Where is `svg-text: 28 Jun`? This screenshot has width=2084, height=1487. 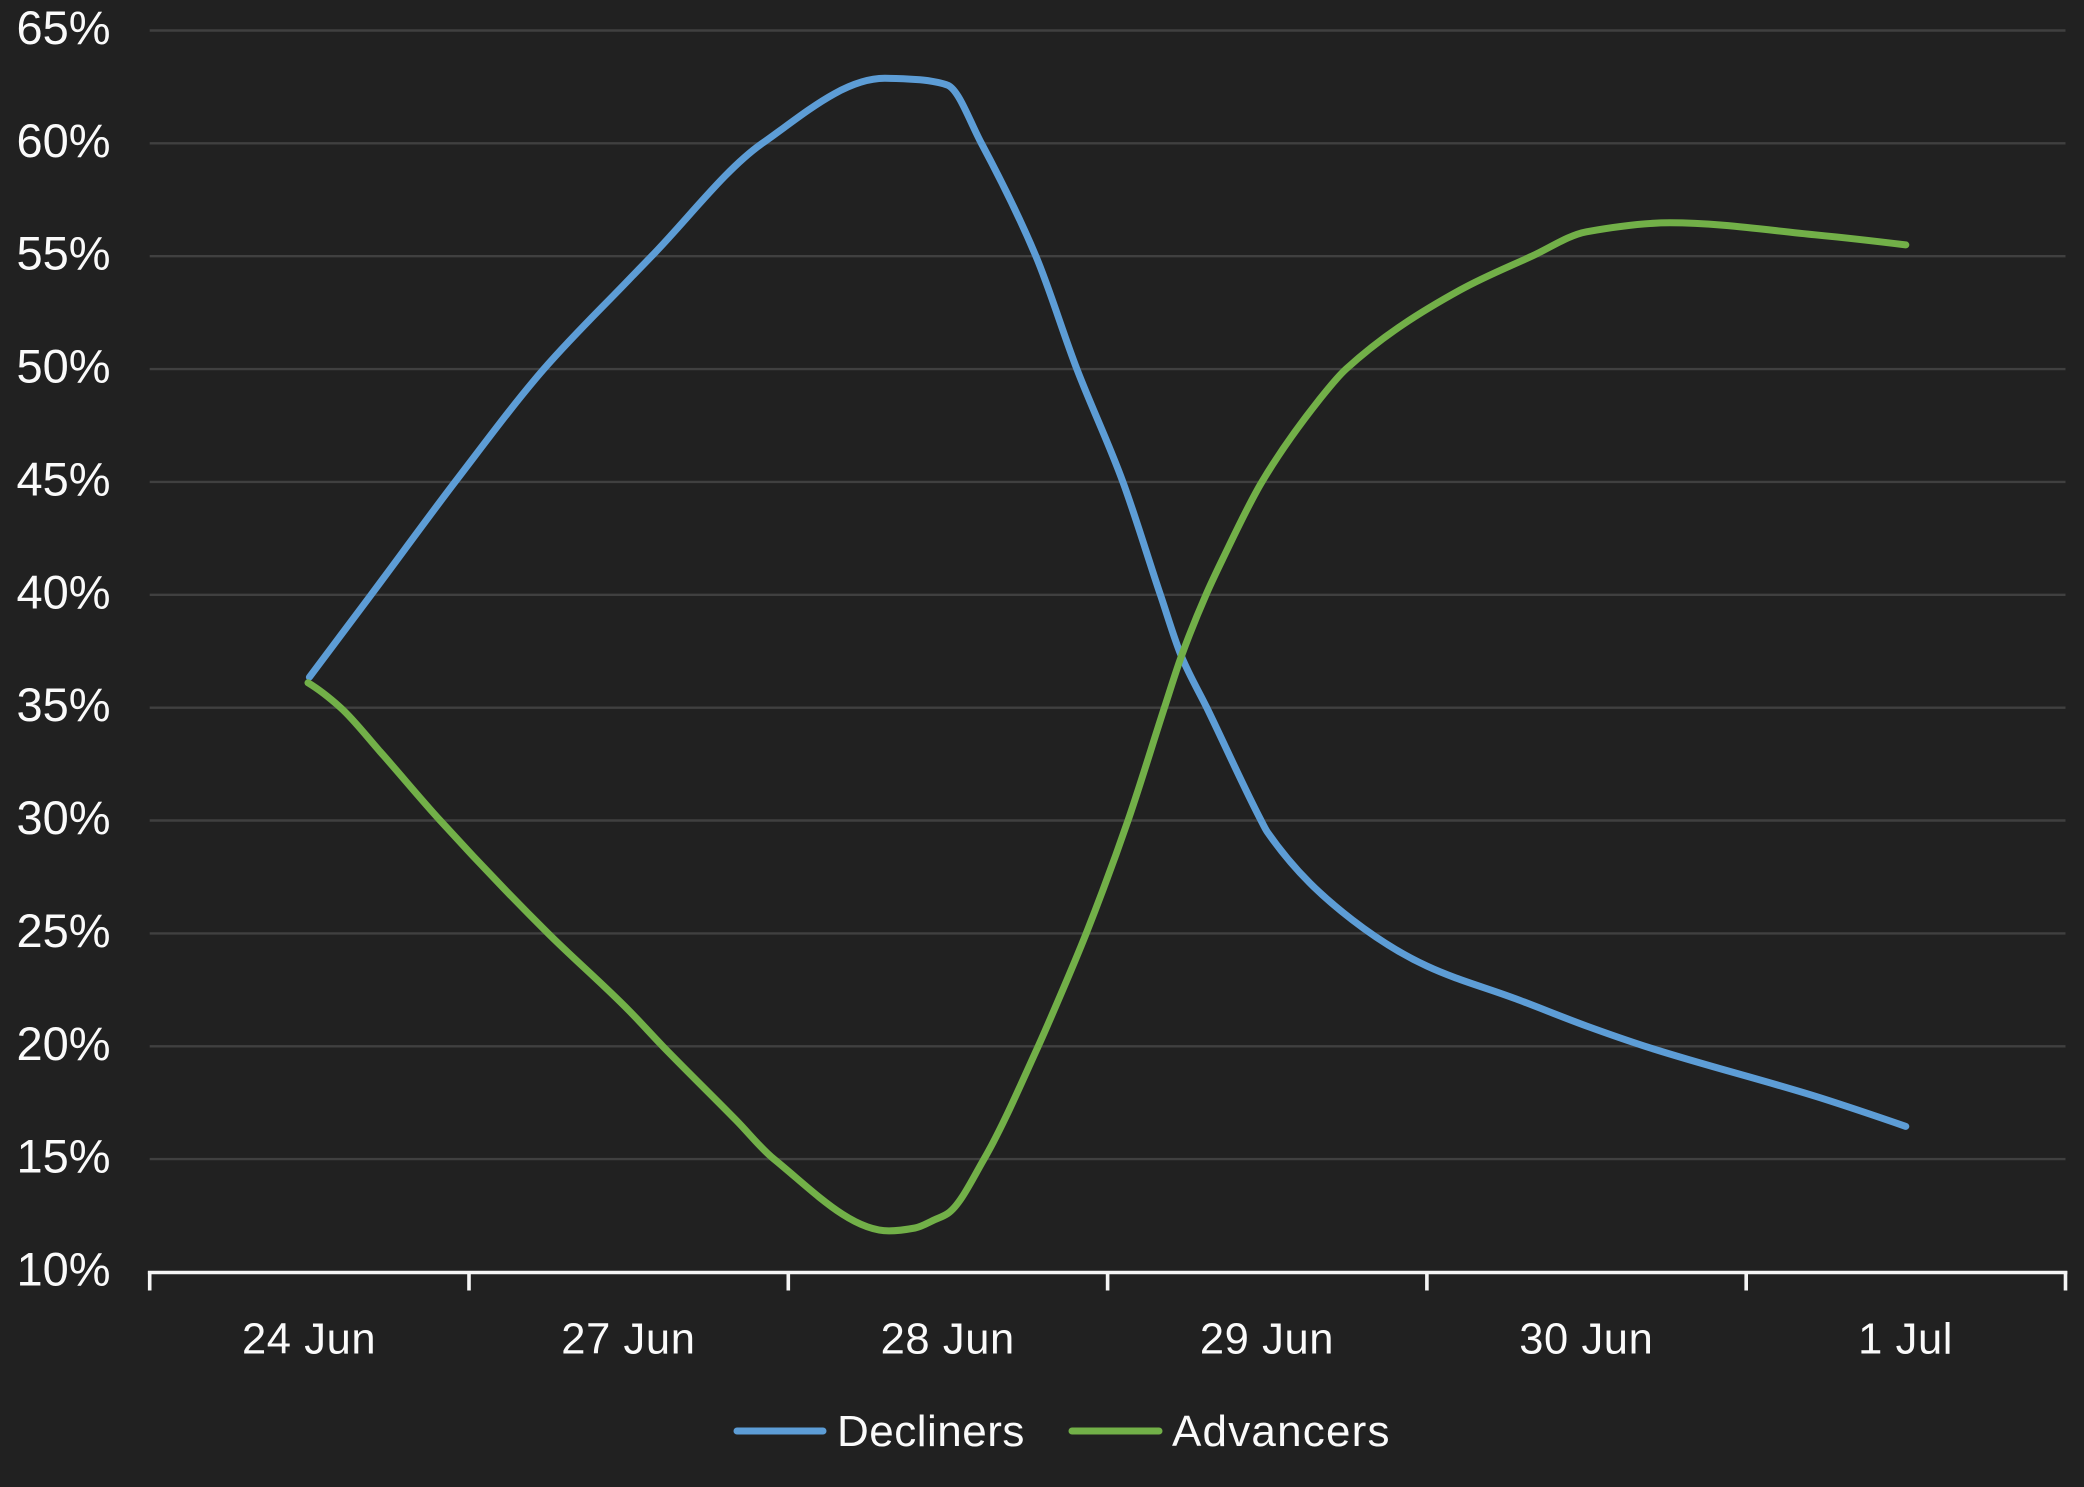 svg-text: 28 Jun is located at coordinates (948, 1340).